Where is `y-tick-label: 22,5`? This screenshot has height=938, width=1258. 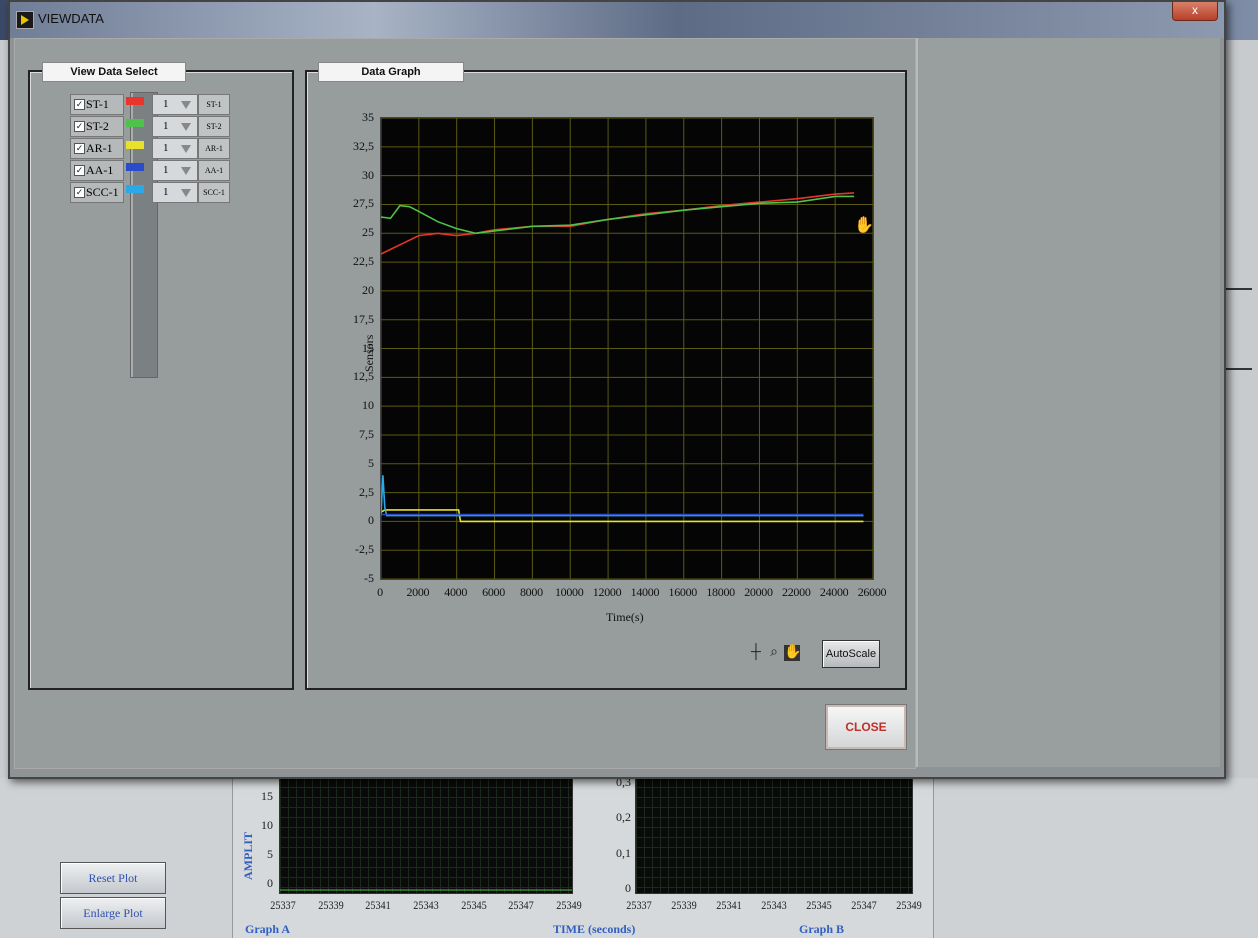 y-tick-label: 22,5 is located at coordinates (363, 261).